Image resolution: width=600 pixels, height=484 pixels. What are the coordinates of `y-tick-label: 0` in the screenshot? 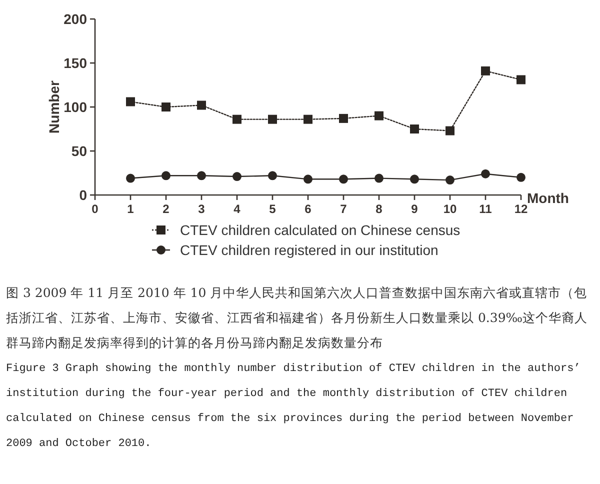 It's located at (83, 195).